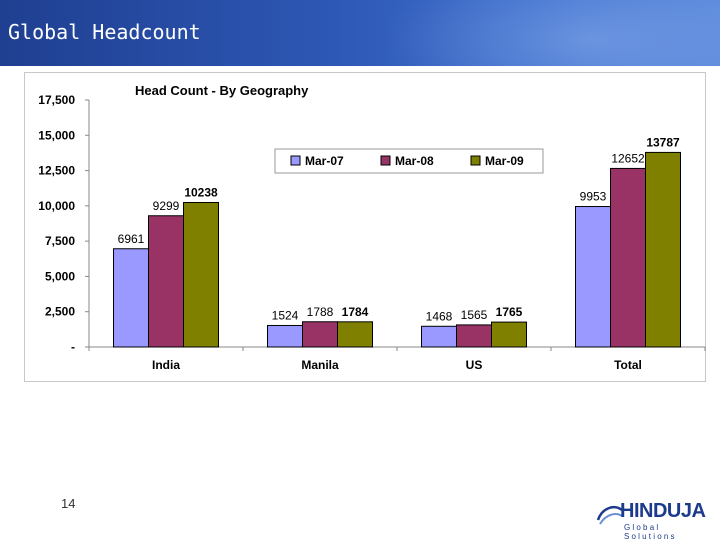 The height and width of the screenshot is (540, 720). What do you see at coordinates (201, 192) in the screenshot?
I see `data-label: 10238` at bounding box center [201, 192].